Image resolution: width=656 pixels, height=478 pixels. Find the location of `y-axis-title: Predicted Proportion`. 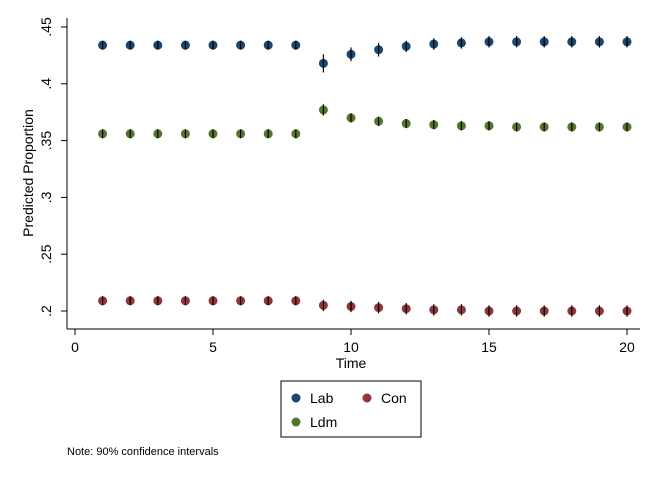

y-axis-title: Predicted Proportion is located at coordinates (28, 173).